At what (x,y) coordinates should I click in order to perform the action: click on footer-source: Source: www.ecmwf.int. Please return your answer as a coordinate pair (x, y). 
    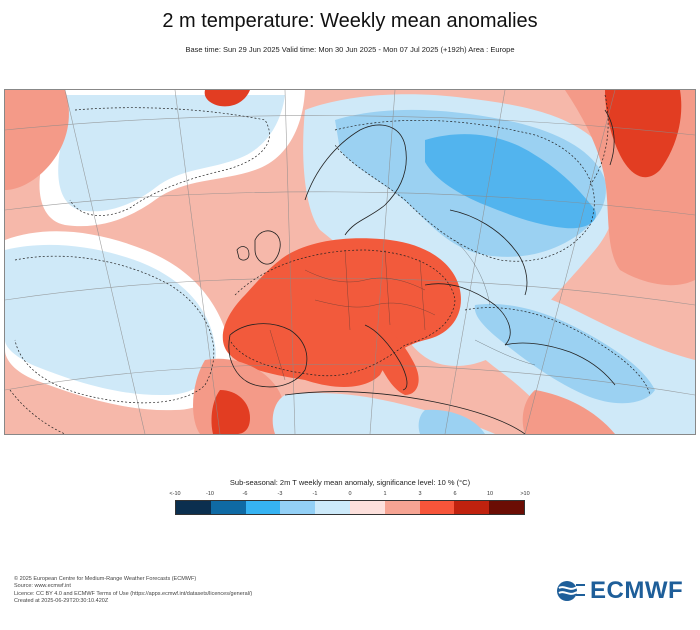
    Looking at the image, I should click on (42, 586).